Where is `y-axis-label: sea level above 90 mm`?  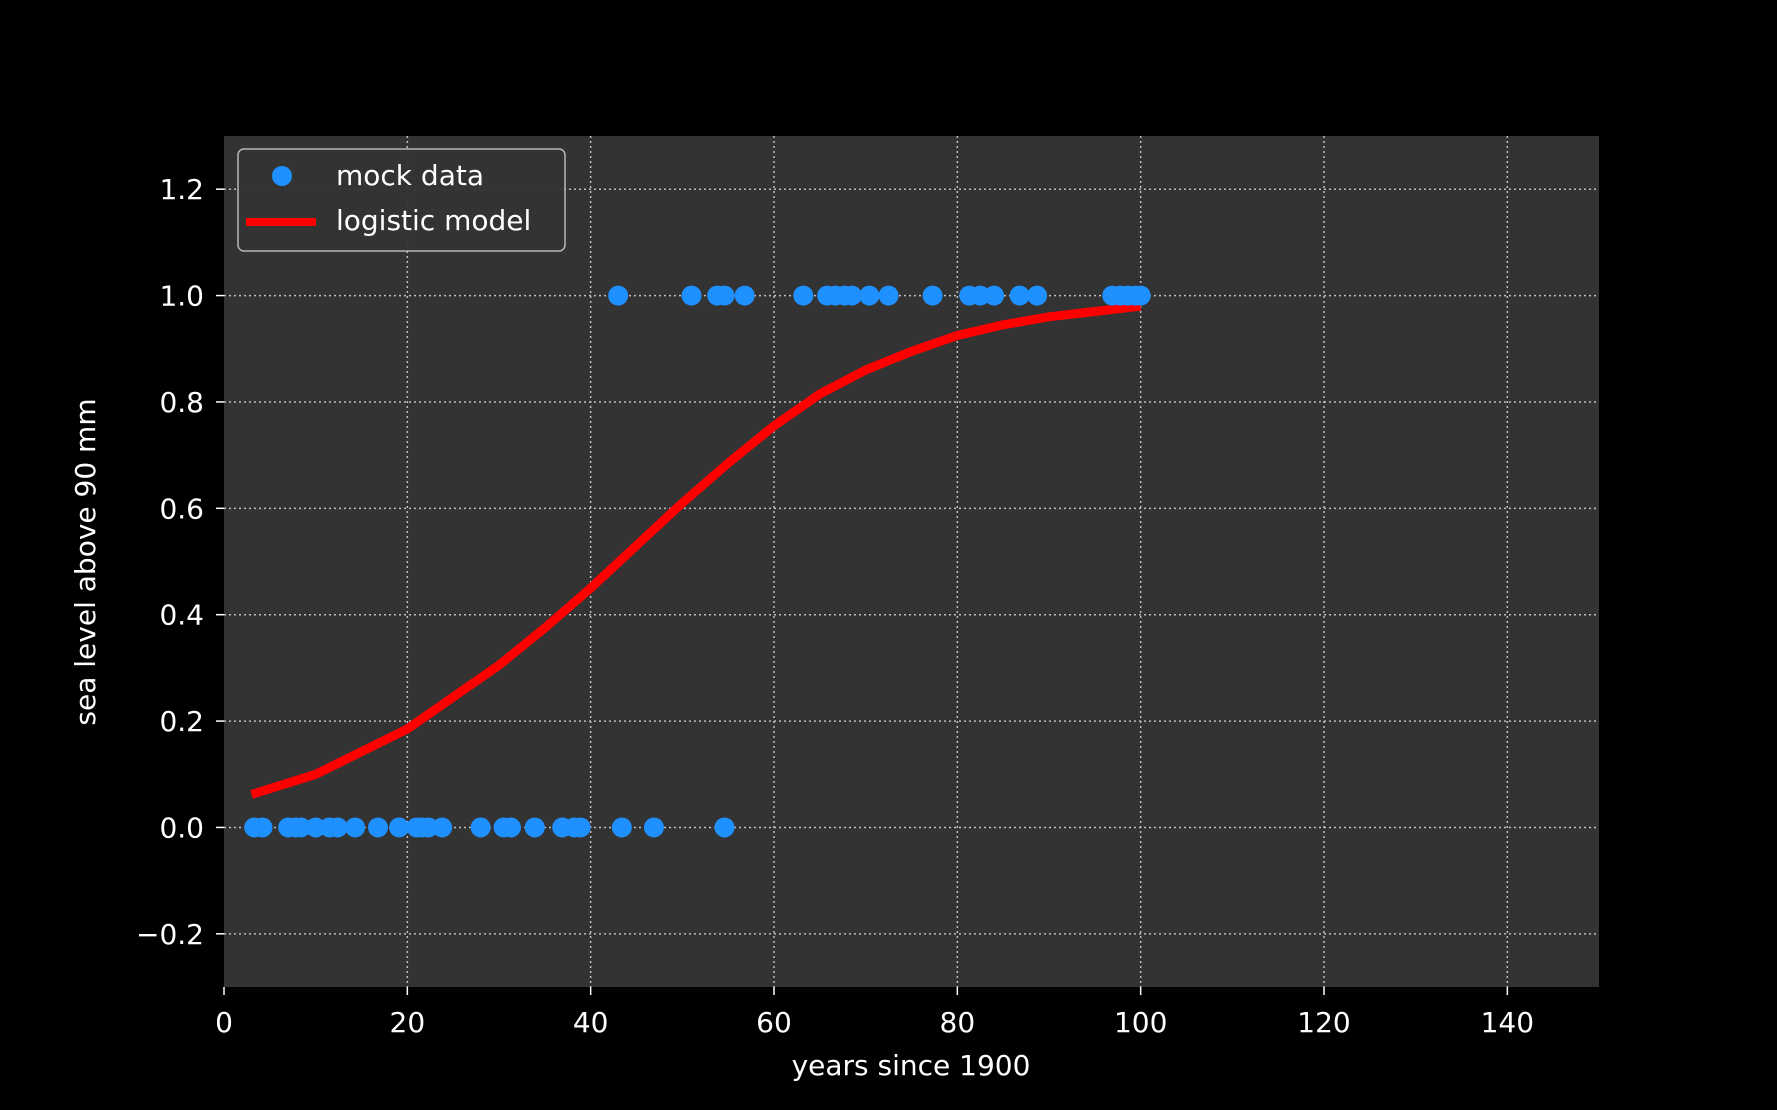 y-axis-label: sea level above 90 mm is located at coordinates (85, 561).